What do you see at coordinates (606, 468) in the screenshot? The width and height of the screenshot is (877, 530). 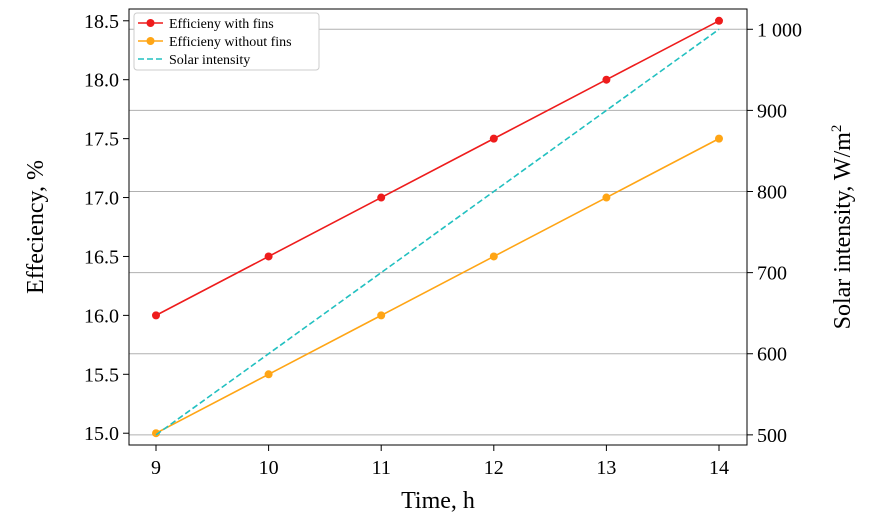 I see `x-tick-label: 13` at bounding box center [606, 468].